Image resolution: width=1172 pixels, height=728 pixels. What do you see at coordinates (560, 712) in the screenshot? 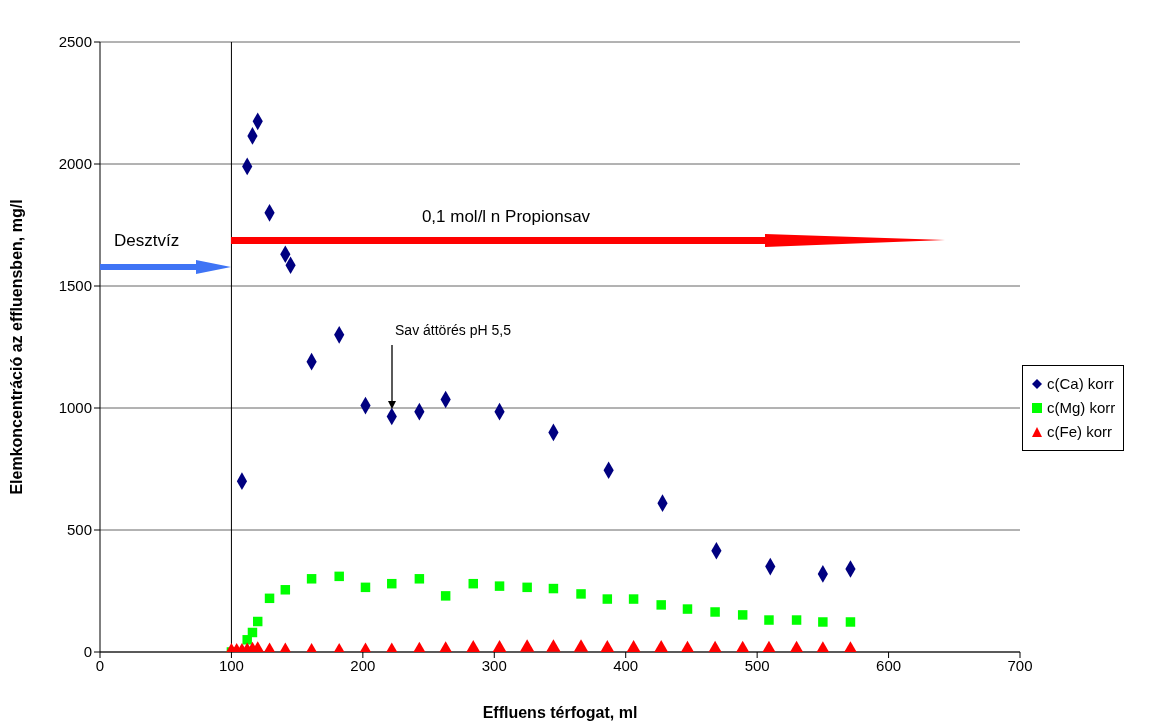
I see `x-axis-title: Effluens térfogat, ml` at bounding box center [560, 712].